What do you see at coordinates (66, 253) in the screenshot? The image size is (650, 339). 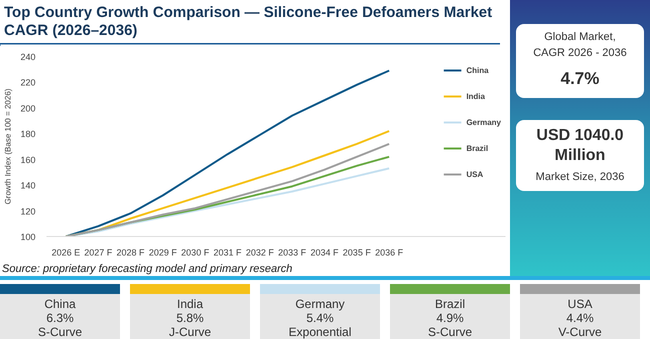 I see `x-tick-label: 2026 E` at bounding box center [66, 253].